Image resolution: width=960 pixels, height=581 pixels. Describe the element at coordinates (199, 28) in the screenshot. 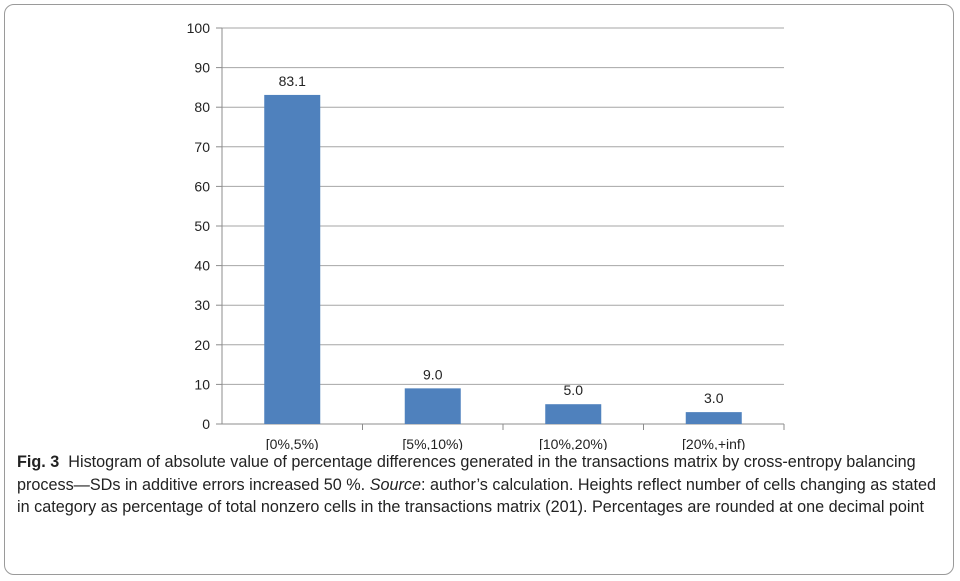

I see `y-tick-label: 100` at that location.